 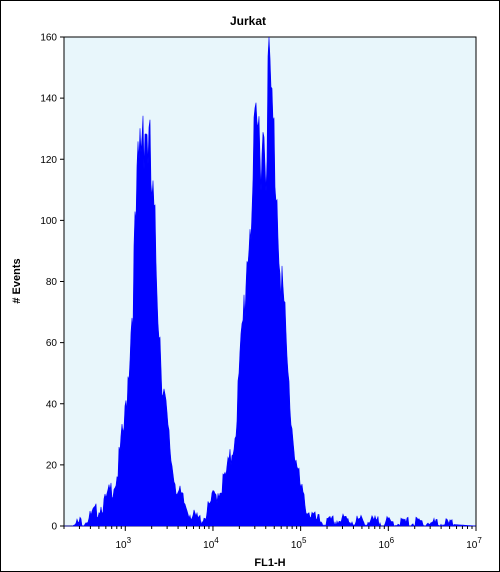 I want to click on x-axis-label: FL1-H, so click(x=269, y=563).